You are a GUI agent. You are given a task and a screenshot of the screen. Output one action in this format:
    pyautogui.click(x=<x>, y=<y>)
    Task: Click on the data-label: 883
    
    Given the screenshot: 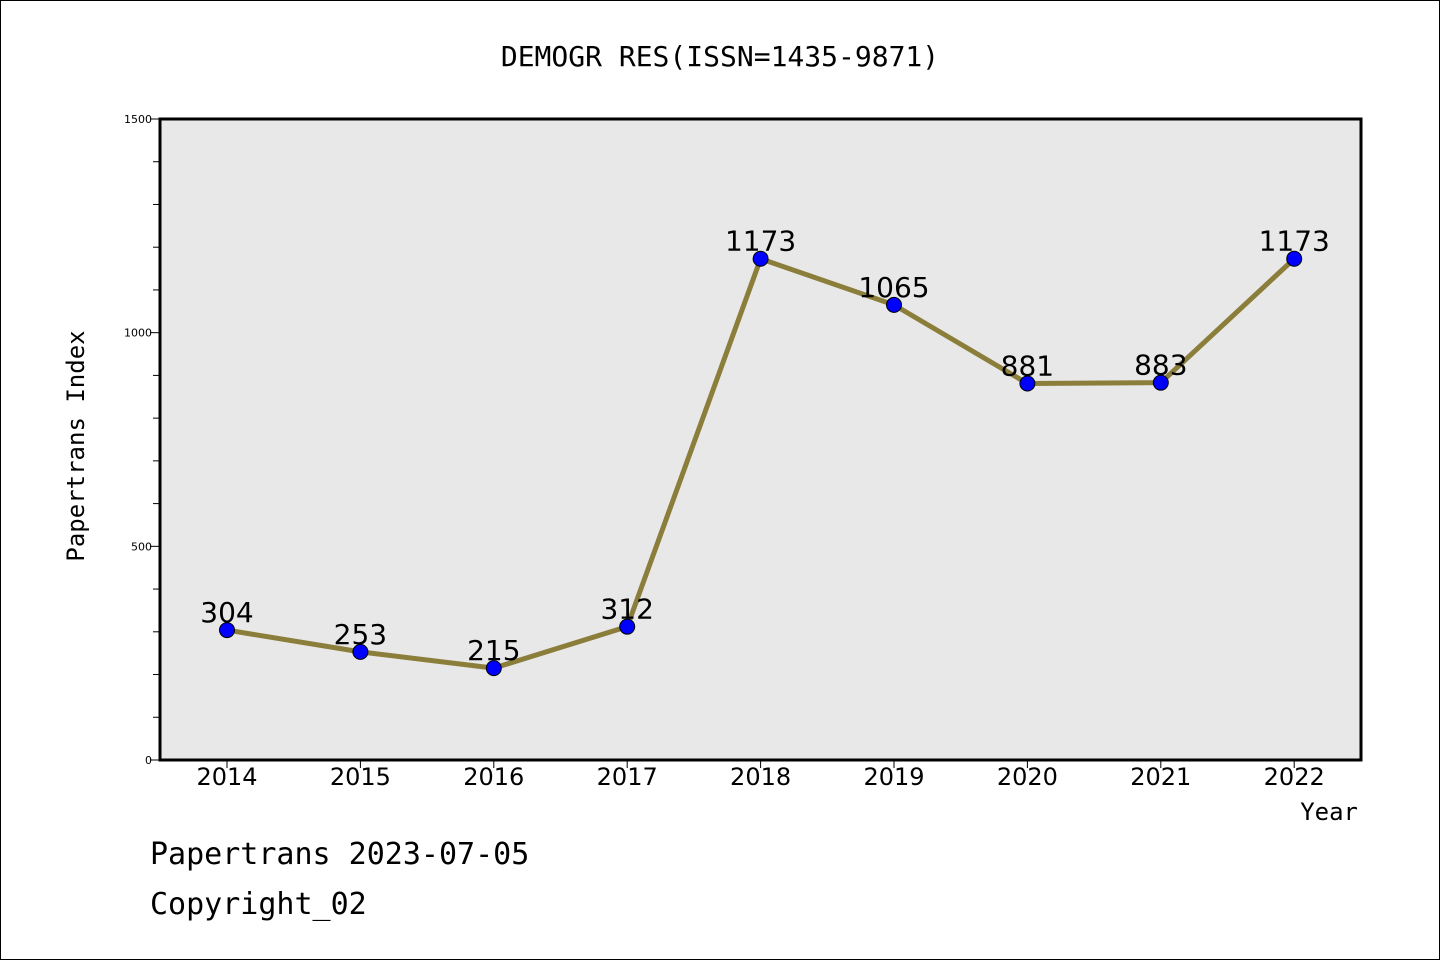 What is the action you would take?
    pyautogui.click(x=1160, y=365)
    